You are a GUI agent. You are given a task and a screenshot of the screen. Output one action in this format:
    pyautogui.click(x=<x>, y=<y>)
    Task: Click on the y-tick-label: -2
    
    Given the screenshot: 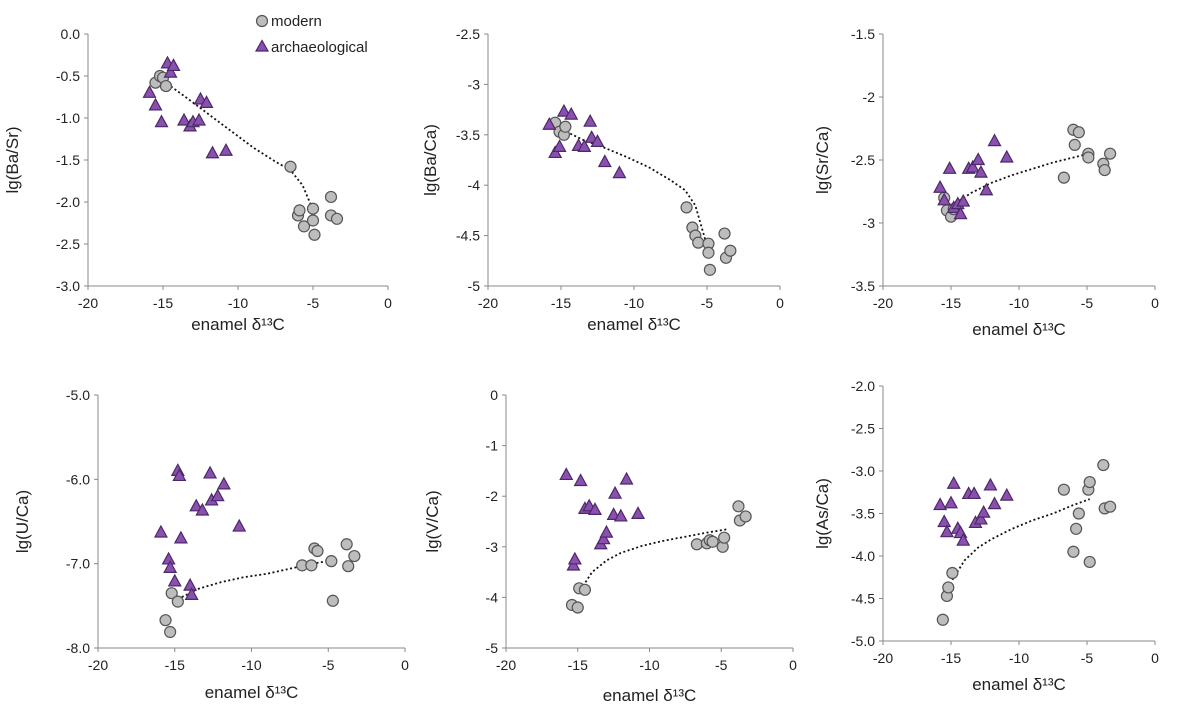 What is the action you would take?
    pyautogui.click(x=492, y=496)
    